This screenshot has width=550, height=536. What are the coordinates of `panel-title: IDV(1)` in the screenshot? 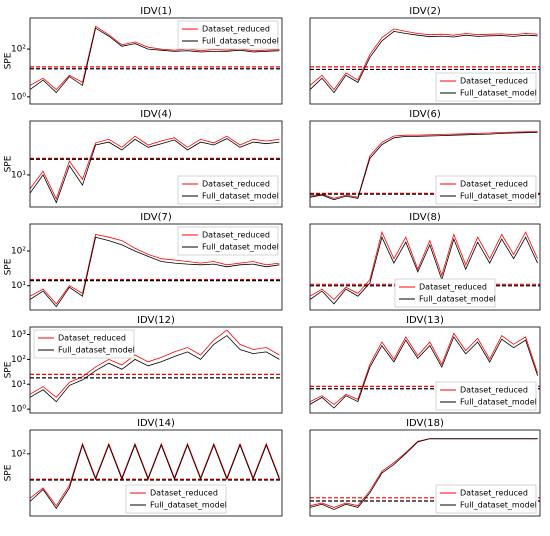 It's located at (156, 11).